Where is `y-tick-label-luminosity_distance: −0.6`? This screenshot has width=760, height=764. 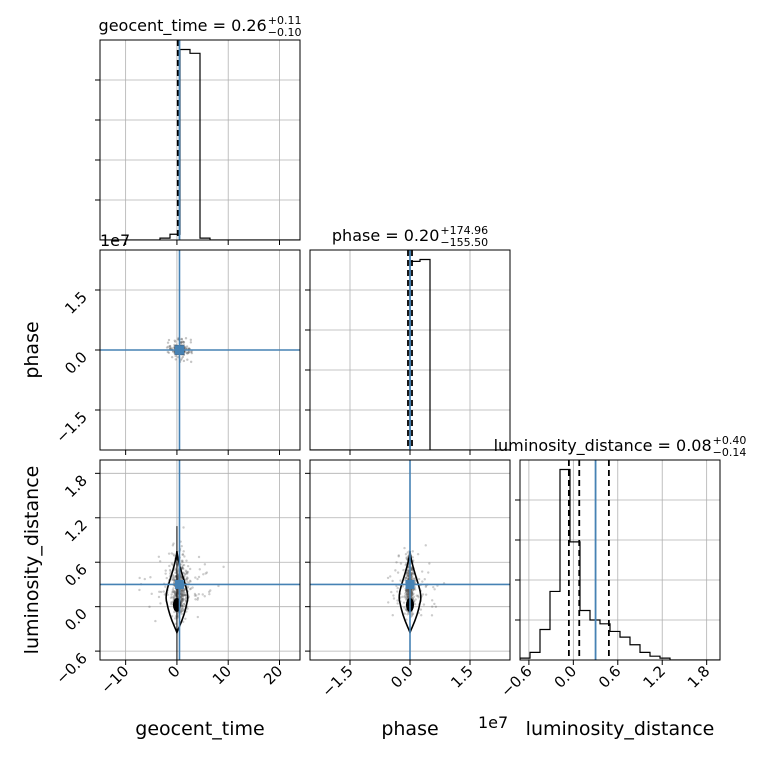
y-tick-label-luminosity_distance: −0.6 is located at coordinates (71, 668).